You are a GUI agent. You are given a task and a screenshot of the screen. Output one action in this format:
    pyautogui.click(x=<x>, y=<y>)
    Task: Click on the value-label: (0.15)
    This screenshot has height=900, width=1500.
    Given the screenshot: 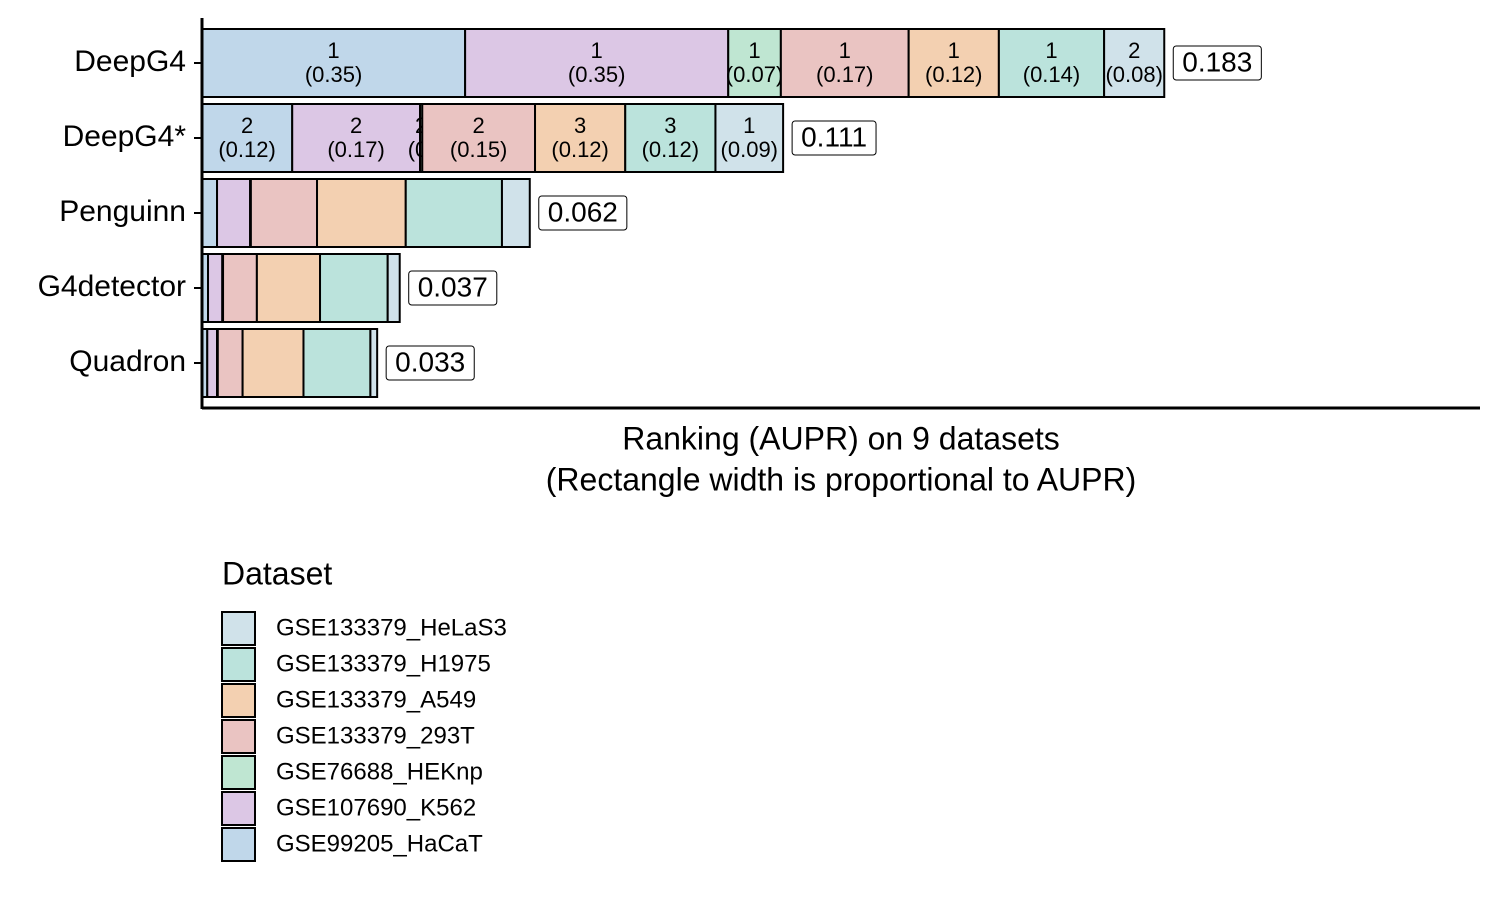 What is the action you would take?
    pyautogui.click(x=478, y=149)
    